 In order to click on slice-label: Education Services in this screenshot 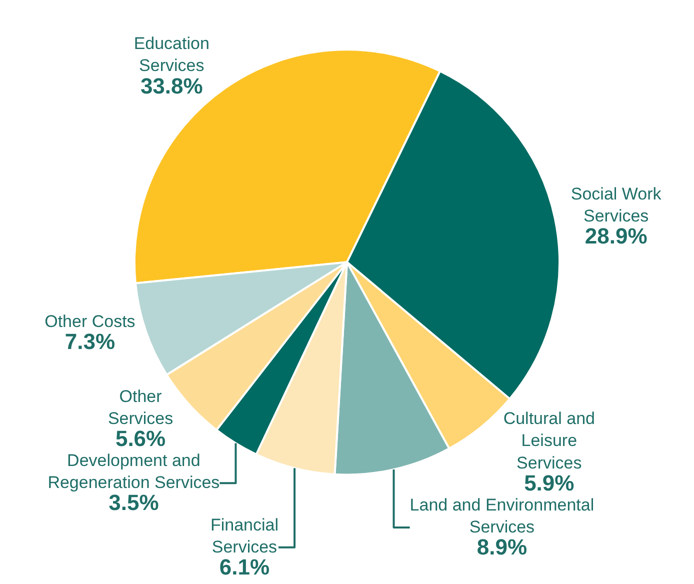, I will do `click(172, 55)`.